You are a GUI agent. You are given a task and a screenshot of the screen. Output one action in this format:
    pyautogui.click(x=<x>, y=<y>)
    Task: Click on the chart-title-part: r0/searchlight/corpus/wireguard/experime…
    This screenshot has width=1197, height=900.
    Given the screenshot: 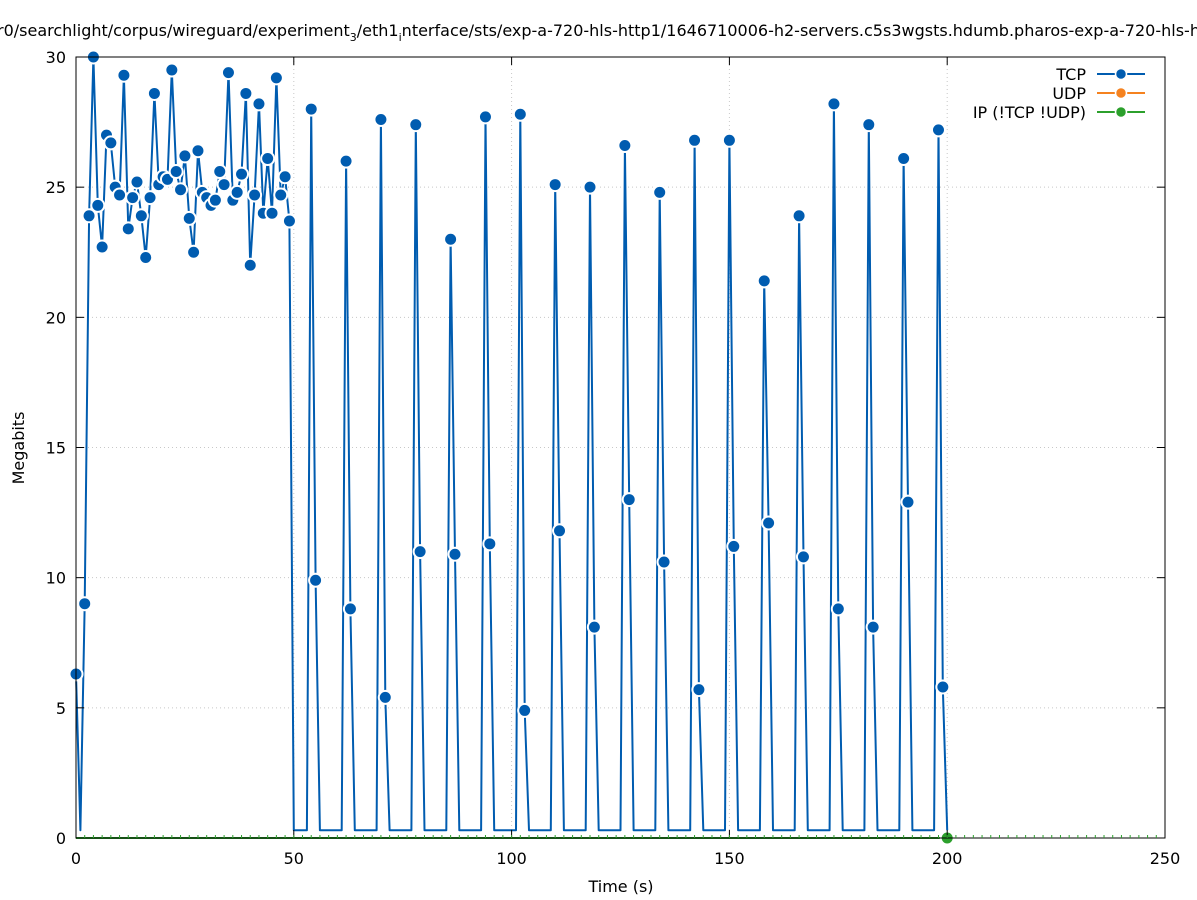 What is the action you would take?
    pyautogui.click(x=175, y=30)
    